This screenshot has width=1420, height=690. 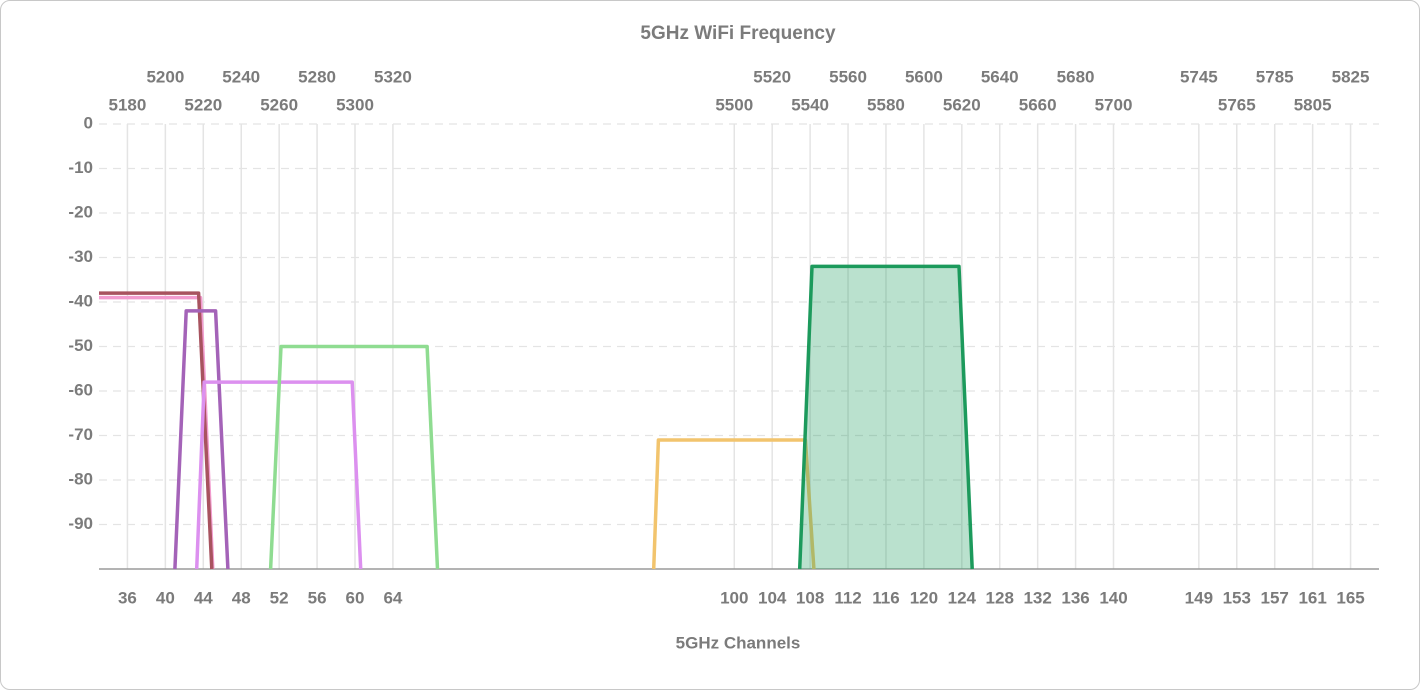 What do you see at coordinates (1199, 597) in the screenshot?
I see `x-tick-label: 149` at bounding box center [1199, 597].